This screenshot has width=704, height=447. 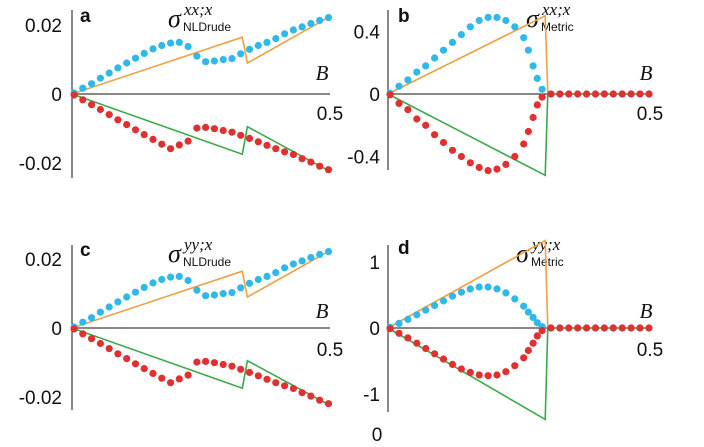 I want to click on title-superscript: xx;x, so click(x=556, y=9).